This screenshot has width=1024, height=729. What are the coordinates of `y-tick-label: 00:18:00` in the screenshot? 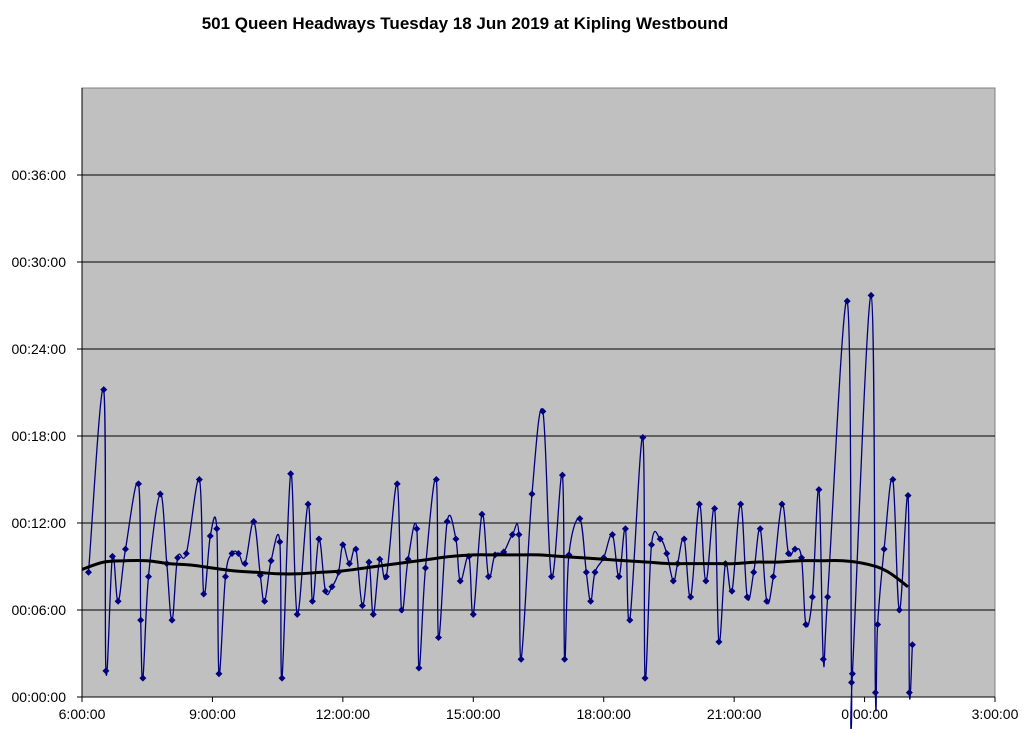 It's located at (39, 436).